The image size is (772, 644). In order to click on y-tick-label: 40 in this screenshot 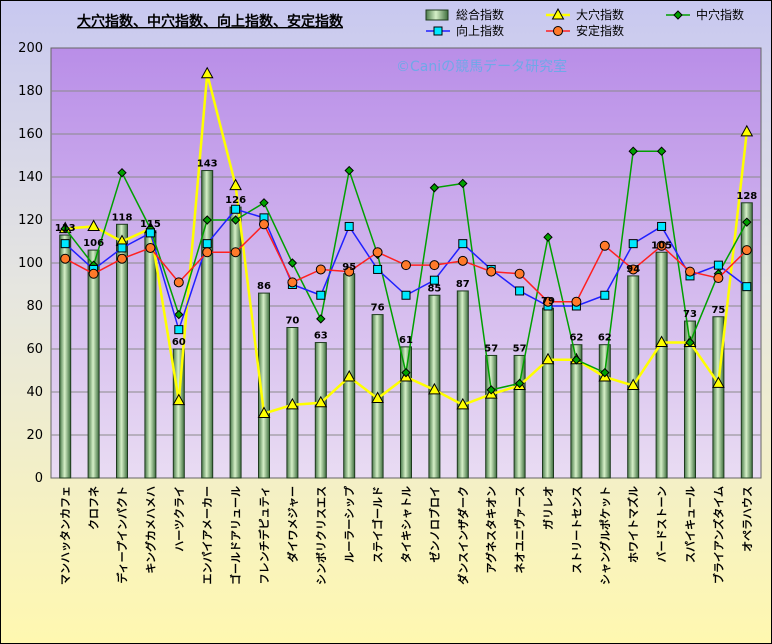, I will do `click(34, 392)`.